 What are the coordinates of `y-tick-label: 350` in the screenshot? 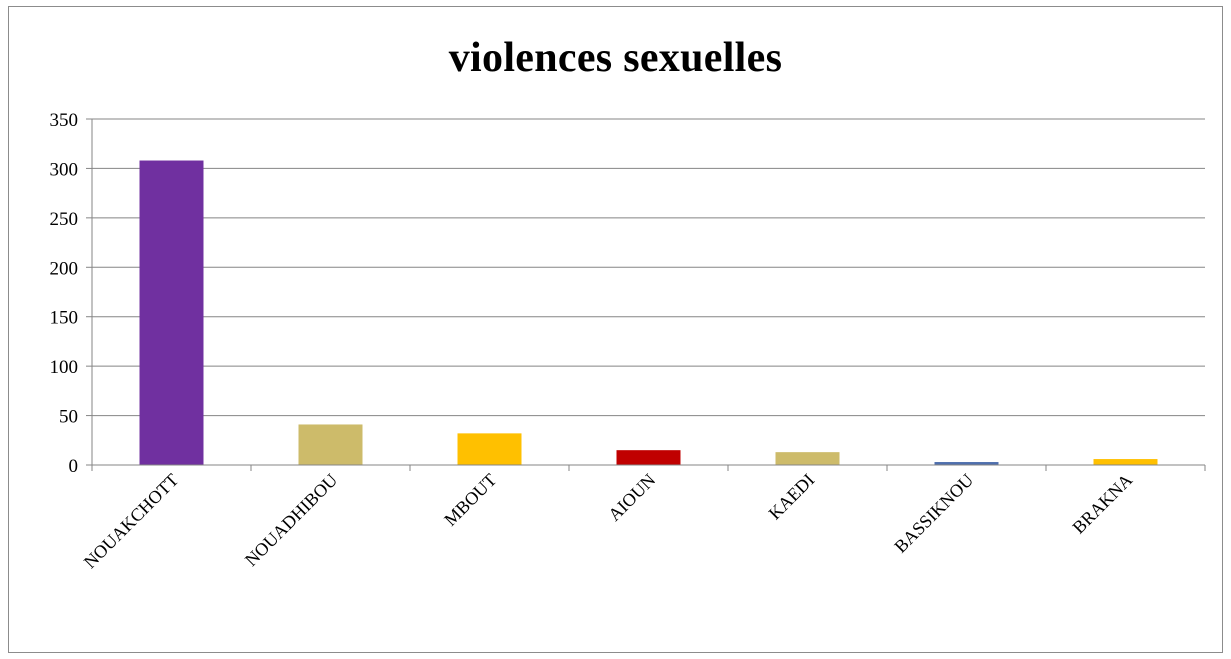 It's located at (64, 120).